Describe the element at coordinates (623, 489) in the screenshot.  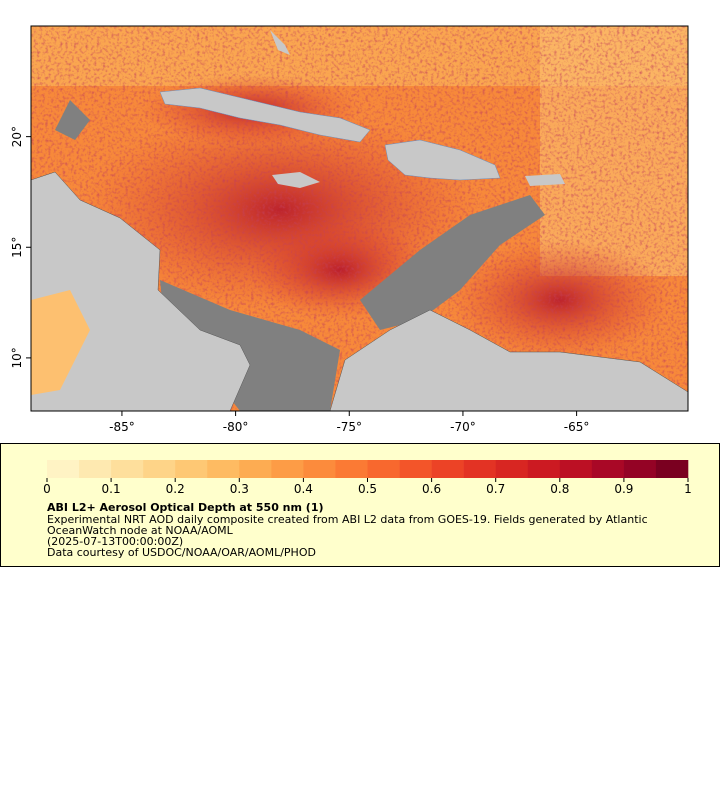
I see `colorbar-tick-label: 0.9` at that location.